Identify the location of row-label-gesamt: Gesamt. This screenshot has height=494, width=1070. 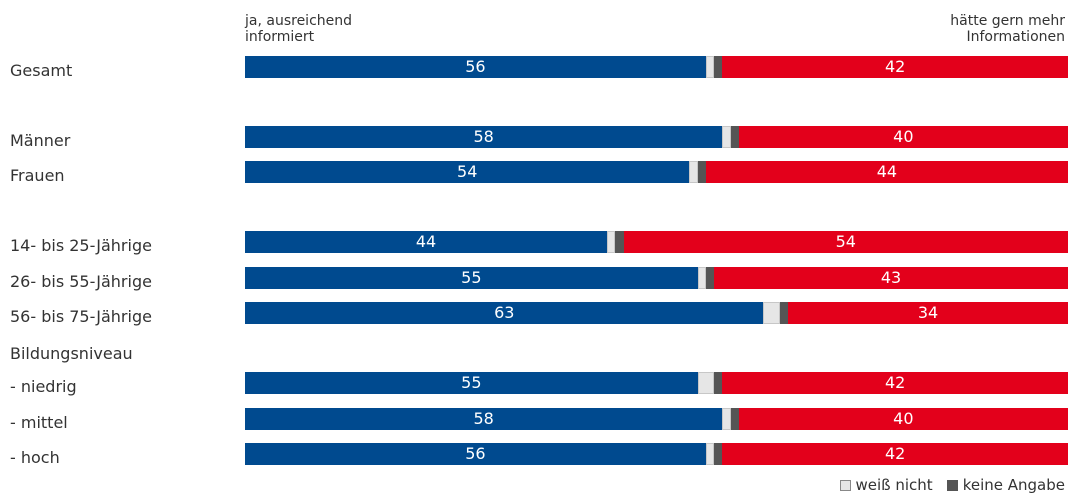
(41, 70).